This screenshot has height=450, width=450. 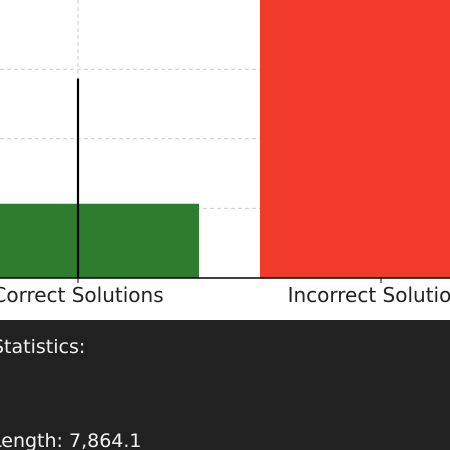 What do you see at coordinates (82, 295) in the screenshot?
I see `tick-label-correct: Correct Solutions` at bounding box center [82, 295].